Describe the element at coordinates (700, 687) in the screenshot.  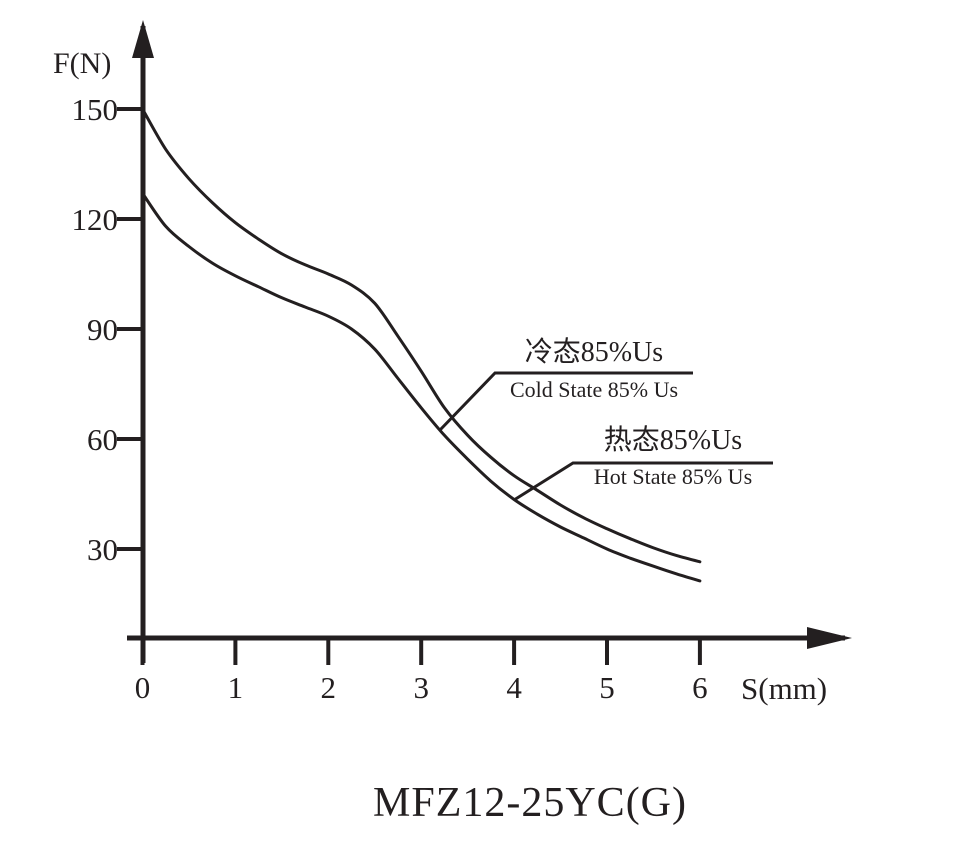
I see `x-tick-label: 6` at that location.